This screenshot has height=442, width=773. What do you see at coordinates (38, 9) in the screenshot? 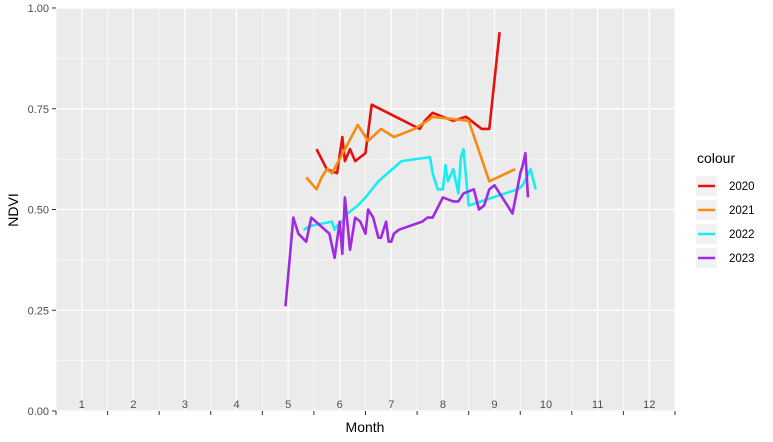
I see `y-tick-label: 1.00` at bounding box center [38, 9].